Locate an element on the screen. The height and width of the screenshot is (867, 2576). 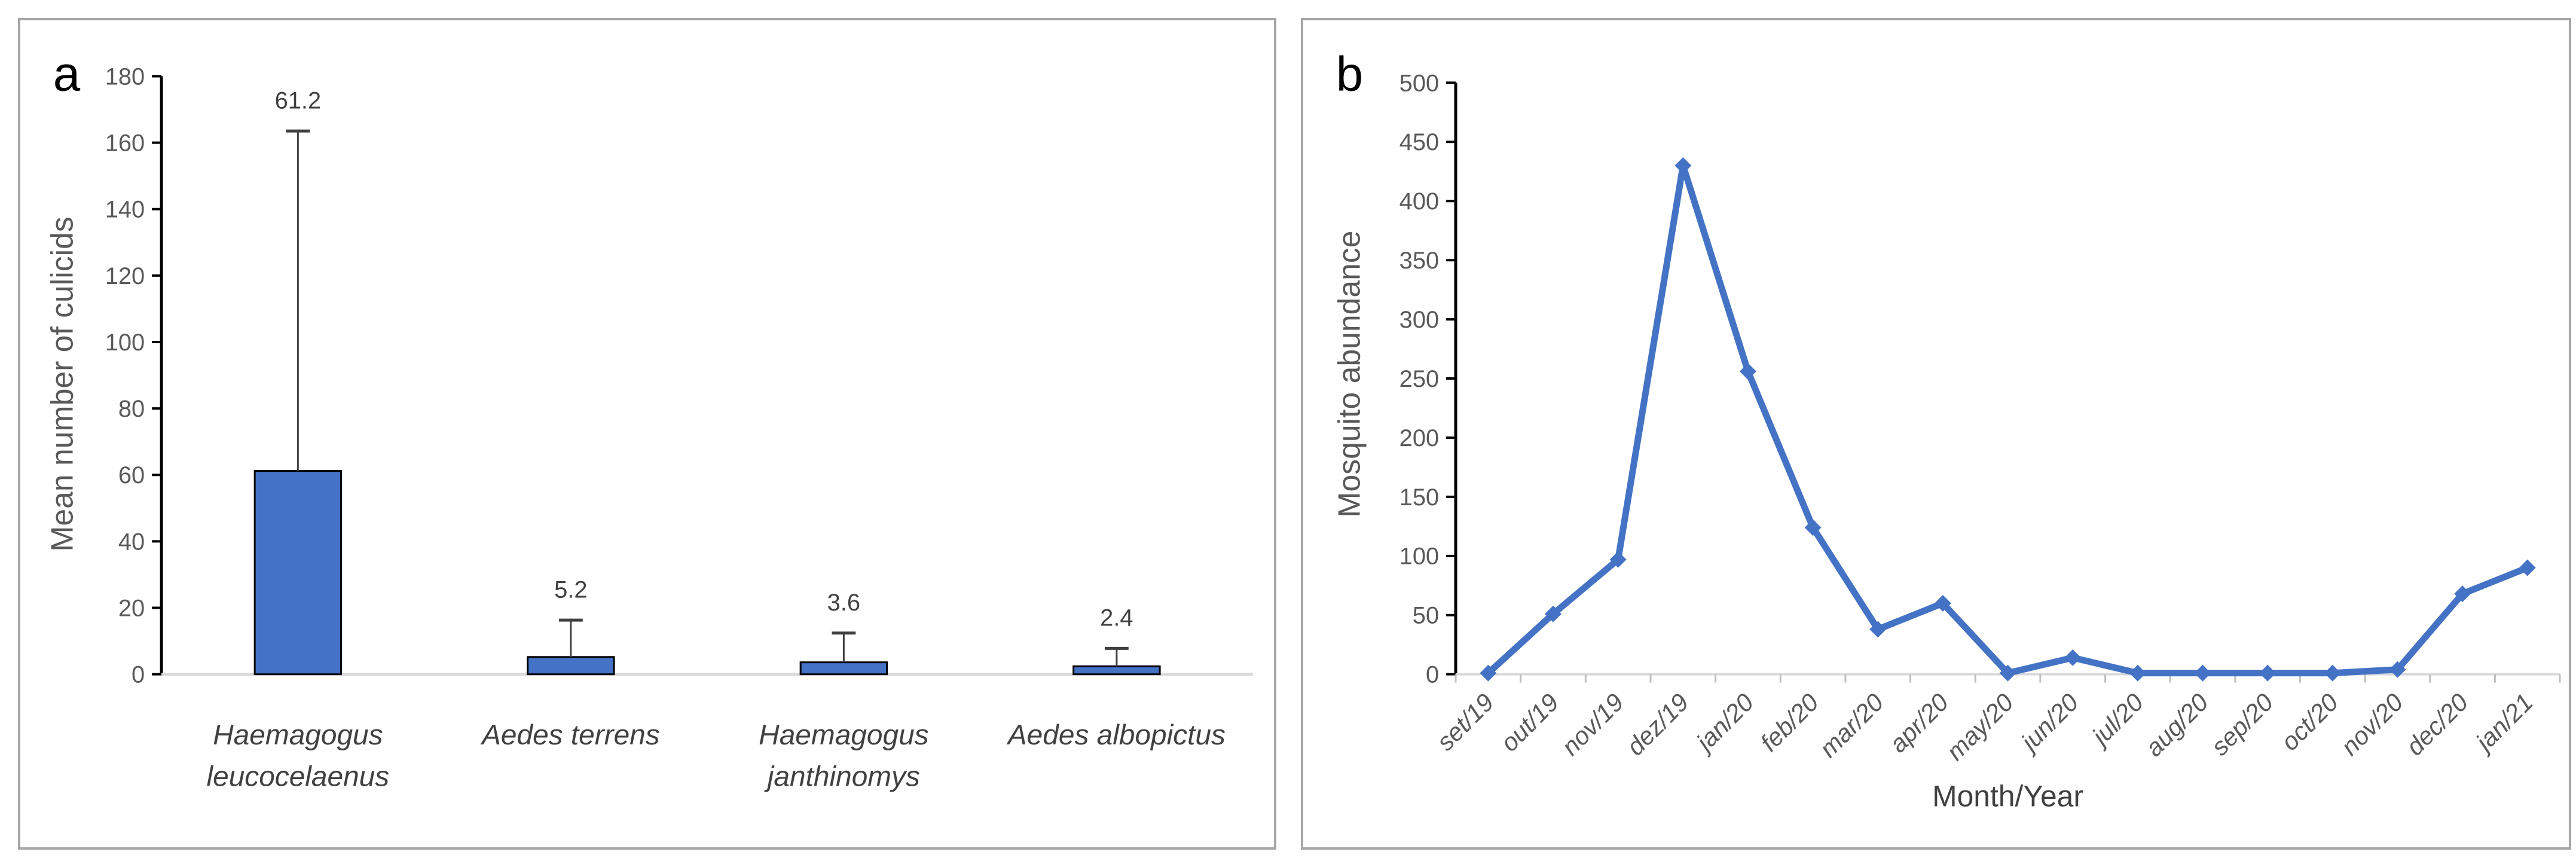
x-tick-label: dez/19 is located at coordinates (1658, 725).